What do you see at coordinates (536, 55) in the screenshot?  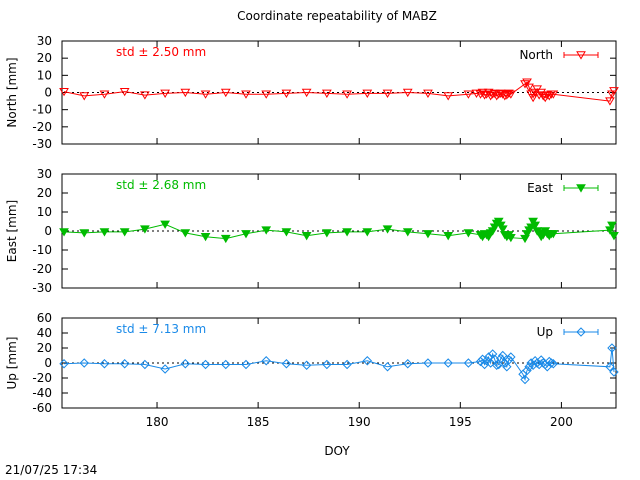 I see `legend-label: North` at bounding box center [536, 55].